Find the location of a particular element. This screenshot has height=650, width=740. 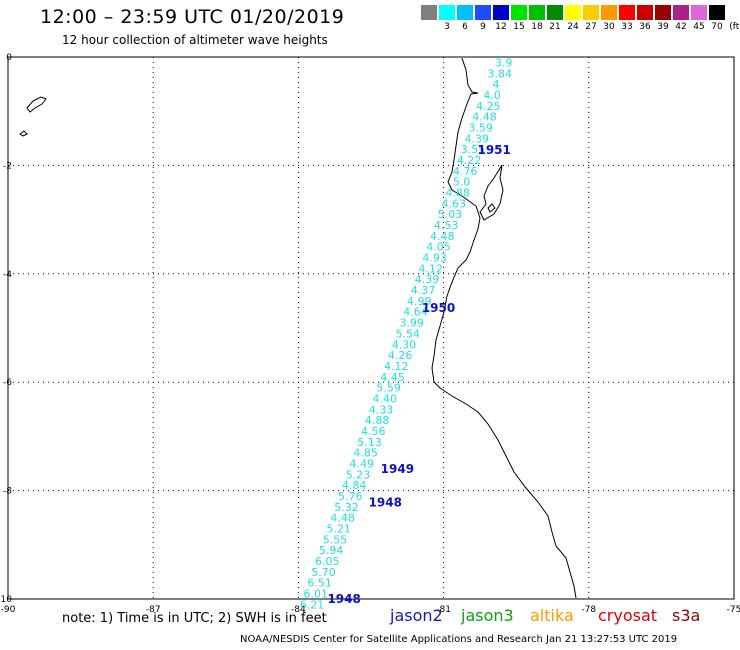

wave-height-value: 4.30 is located at coordinates (404, 344).